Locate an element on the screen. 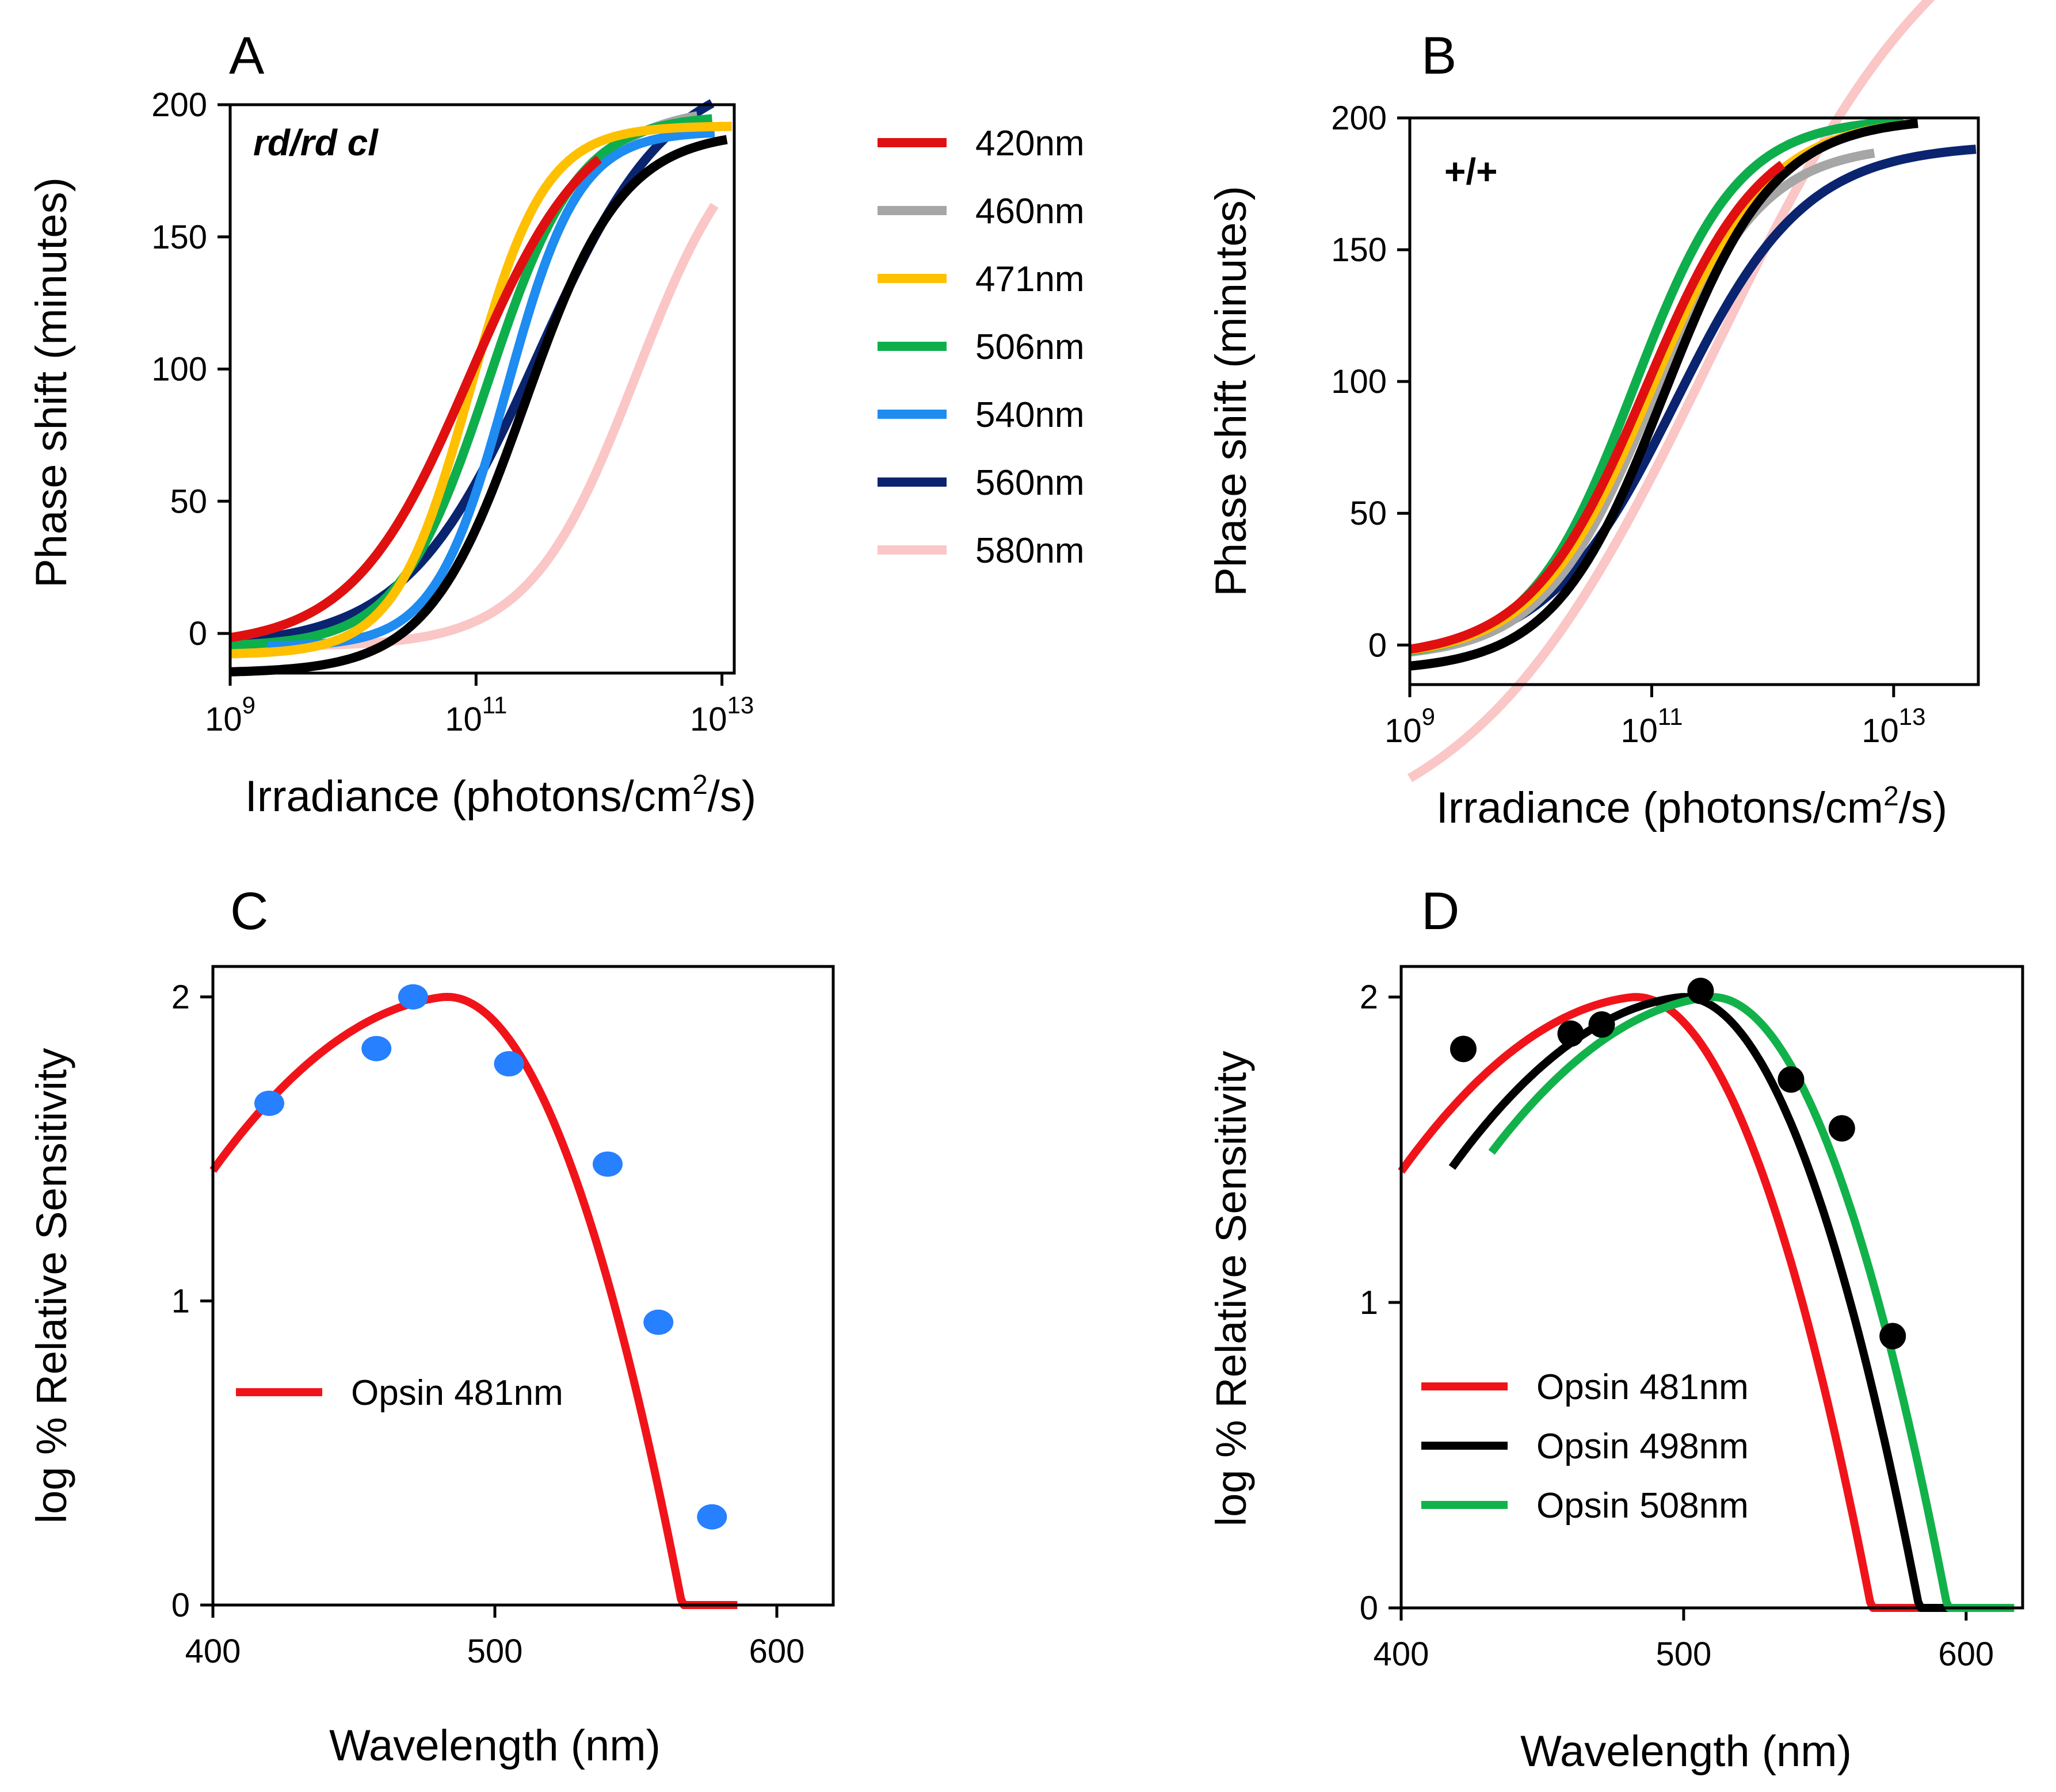  wavelength-legend: 420nm 460nm 471nm 506nm 540nm 560nm 580nm is located at coordinates (981, 348).